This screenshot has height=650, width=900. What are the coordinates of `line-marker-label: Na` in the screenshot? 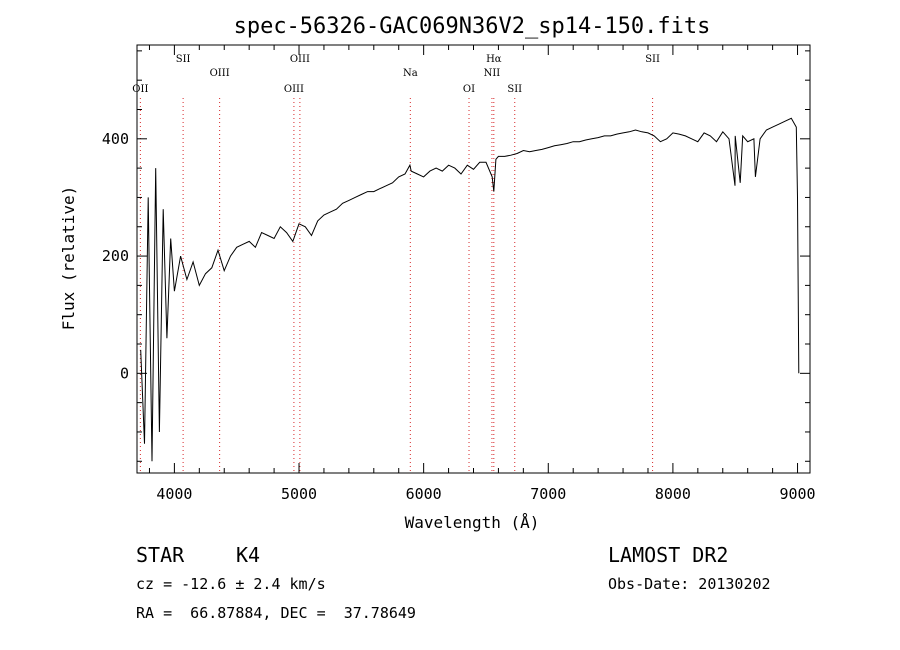 It's located at (410, 73).